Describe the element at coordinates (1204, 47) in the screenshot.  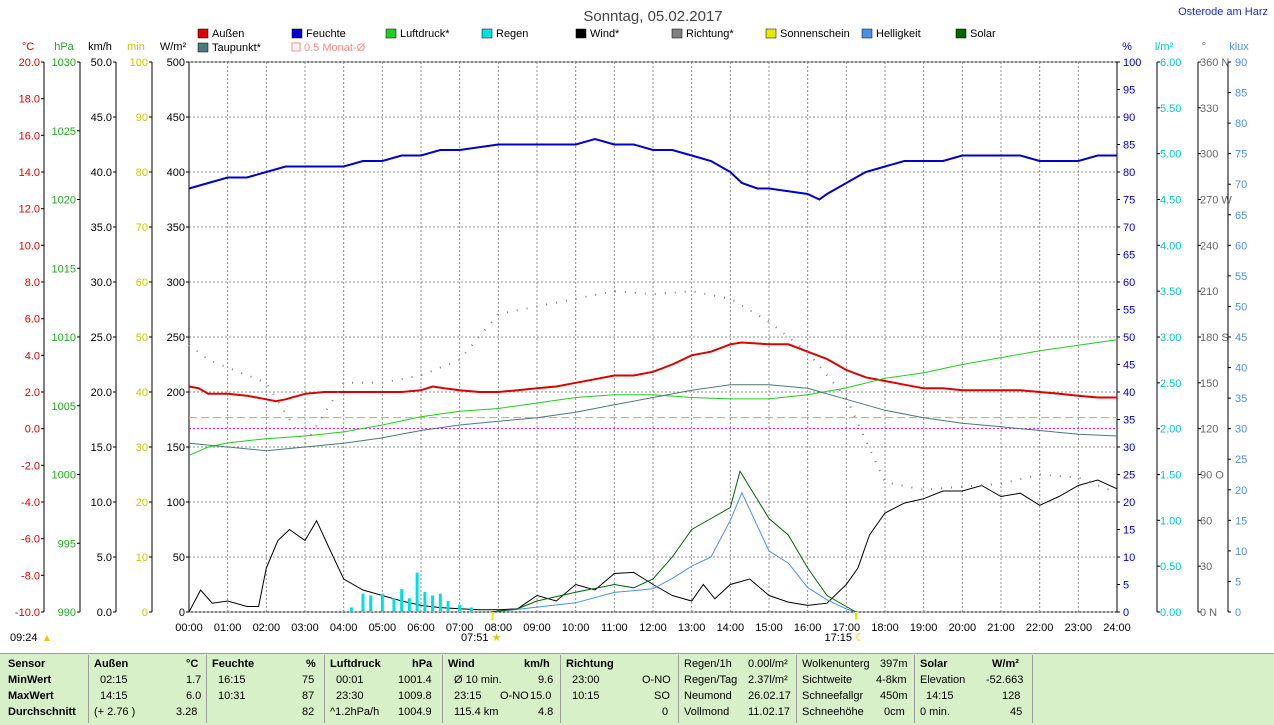
I see `axis-unit: °` at that location.